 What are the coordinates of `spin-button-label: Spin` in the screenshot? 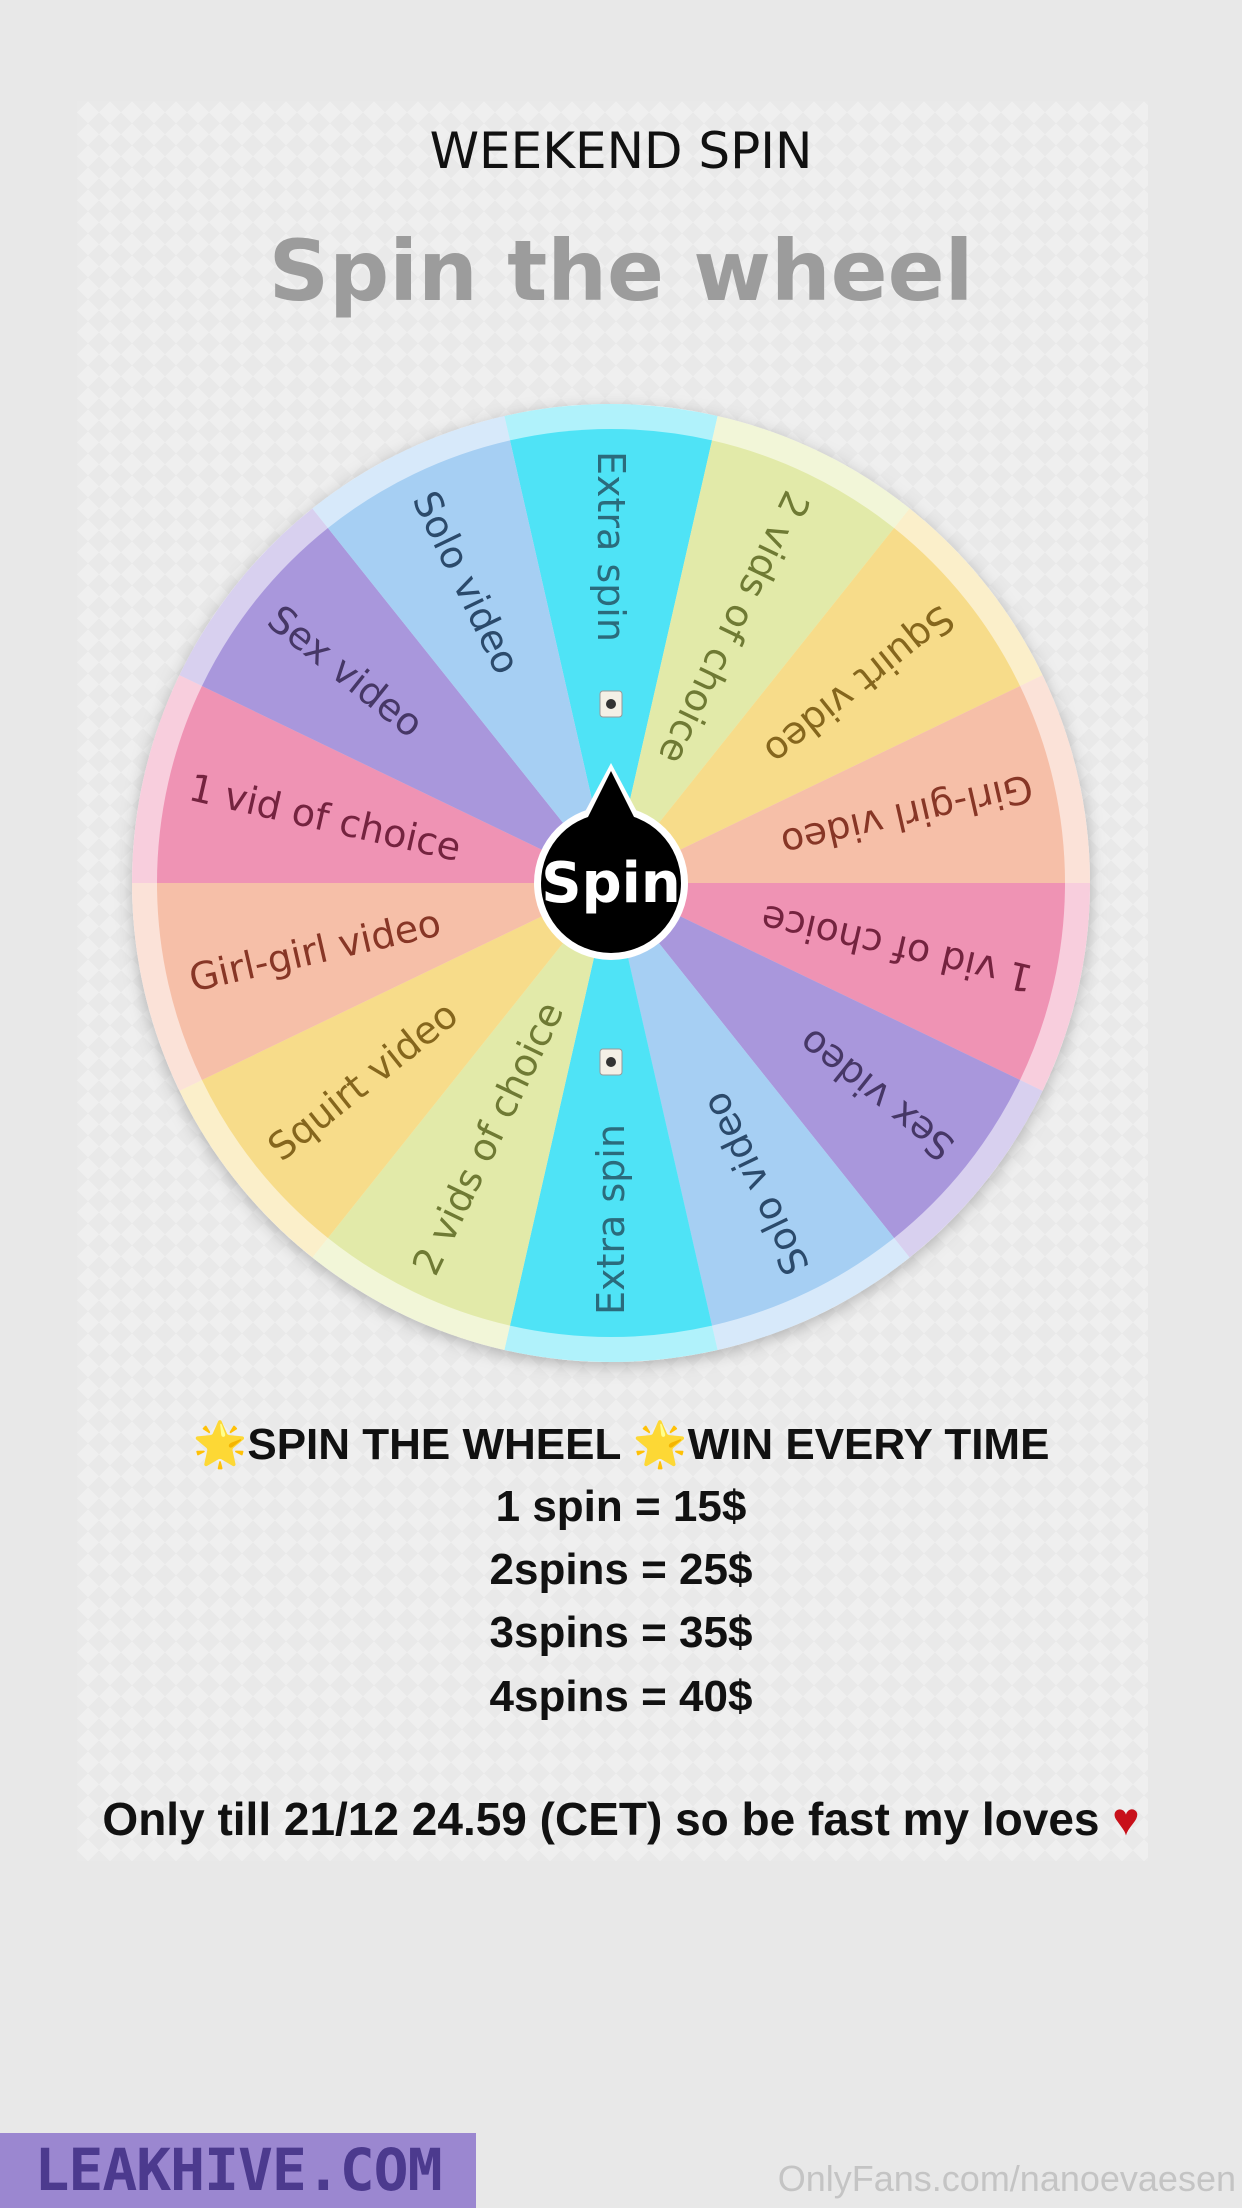 It's located at (610, 883).